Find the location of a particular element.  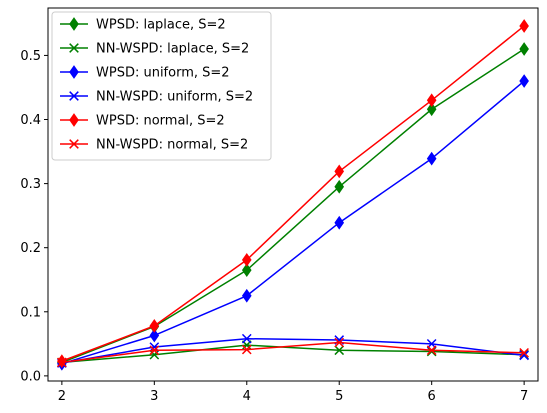

legend-box is located at coordinates (161, 86).